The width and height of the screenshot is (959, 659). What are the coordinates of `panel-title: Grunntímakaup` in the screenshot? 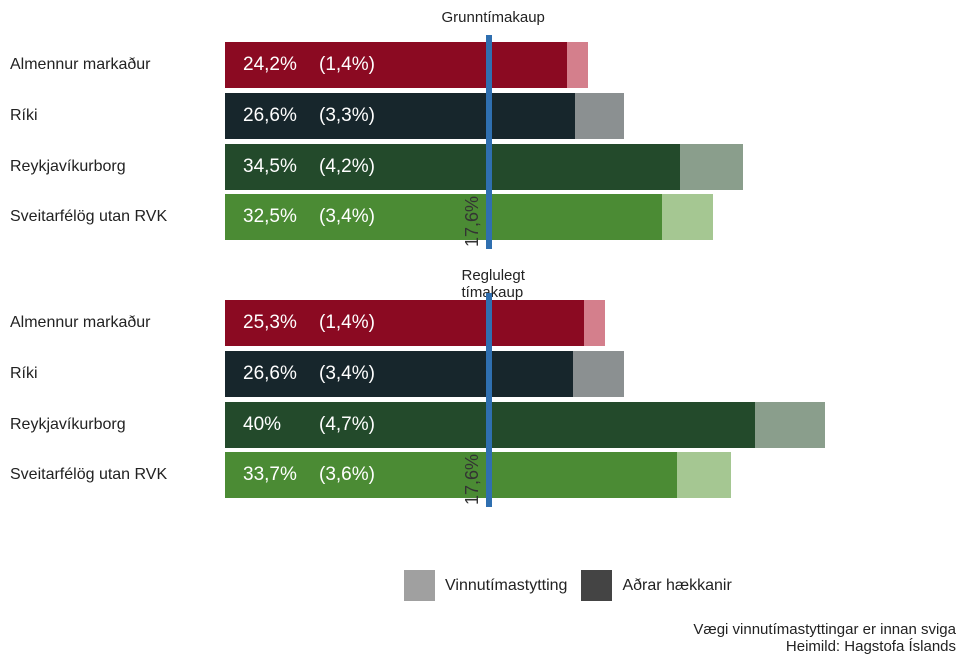 It's located at (493, 17).